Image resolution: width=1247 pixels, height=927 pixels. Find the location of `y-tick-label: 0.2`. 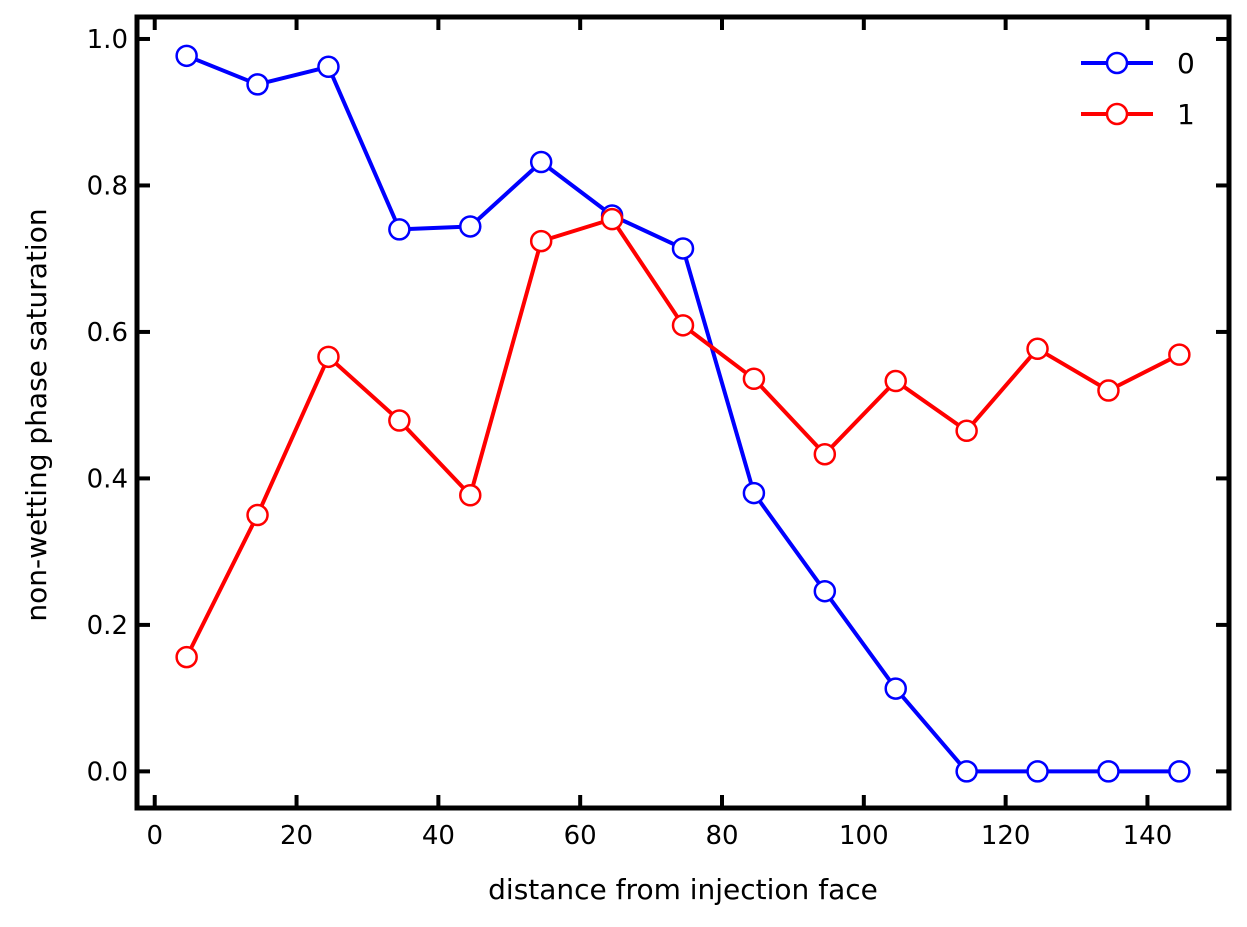

y-tick-label: 0.2 is located at coordinates (107, 626).